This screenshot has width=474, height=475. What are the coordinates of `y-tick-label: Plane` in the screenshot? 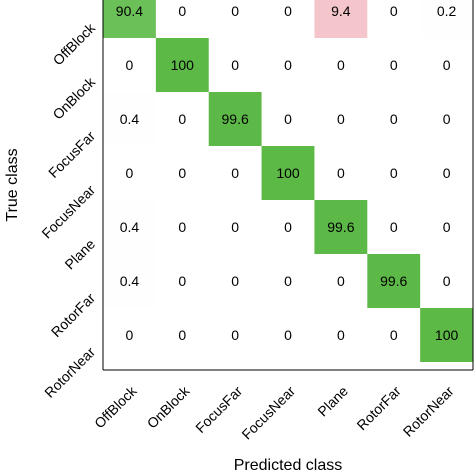 It's located at (79, 254).